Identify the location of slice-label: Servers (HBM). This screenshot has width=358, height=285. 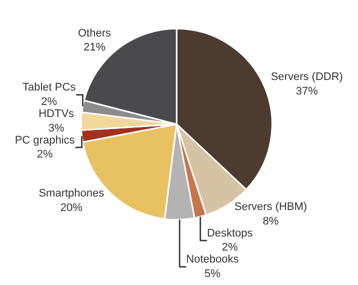
(271, 207).